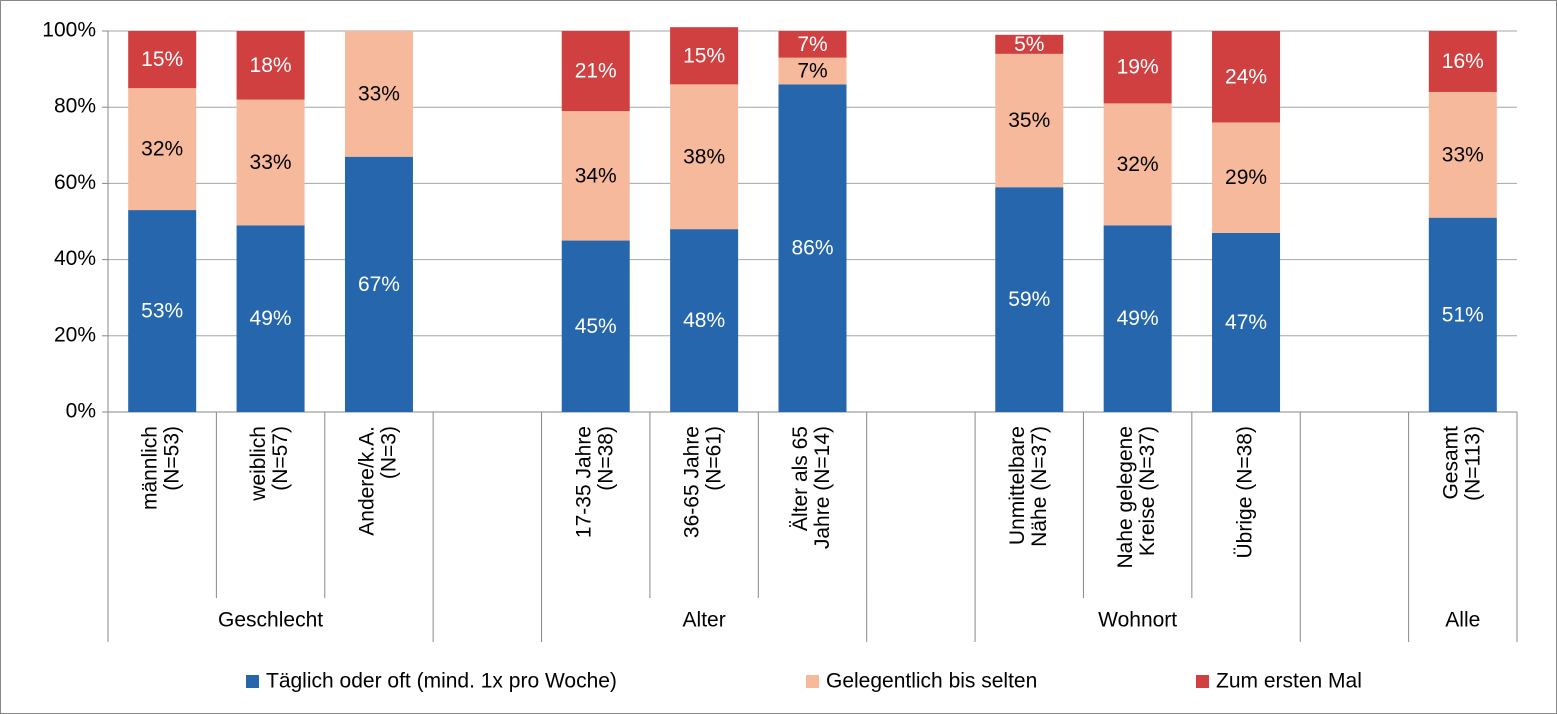 This screenshot has height=714, width=1557. What do you see at coordinates (81, 411) in the screenshot?
I see `y-tick-label: 0%` at bounding box center [81, 411].